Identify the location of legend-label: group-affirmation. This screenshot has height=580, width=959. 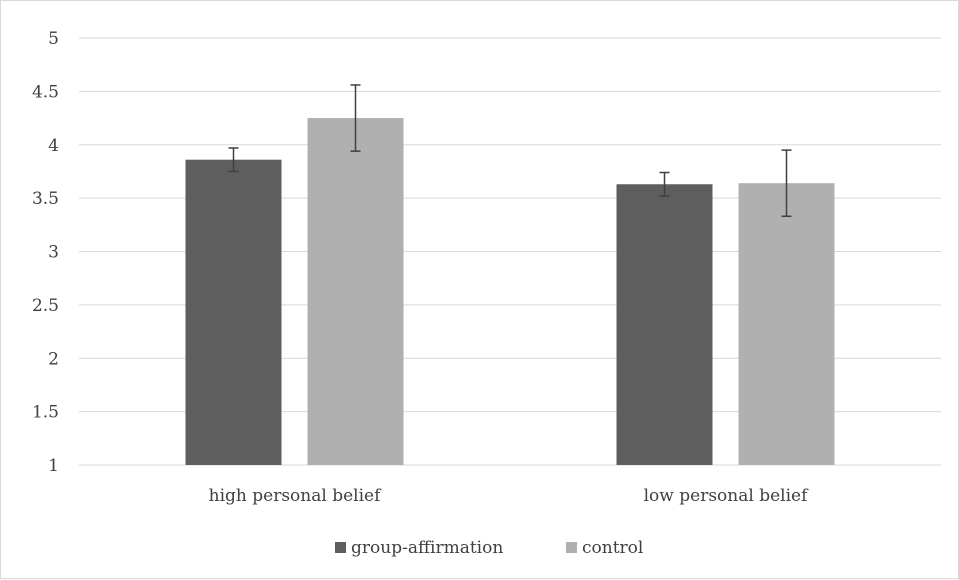
(427, 548).